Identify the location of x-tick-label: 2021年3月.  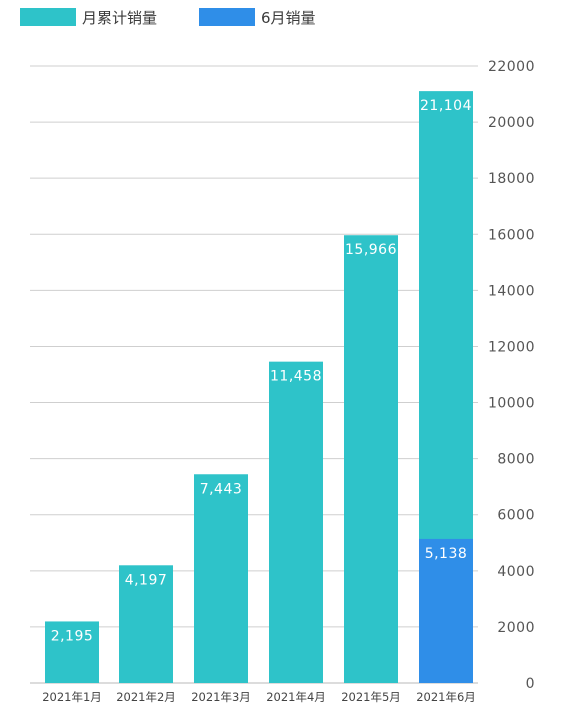
(221, 697).